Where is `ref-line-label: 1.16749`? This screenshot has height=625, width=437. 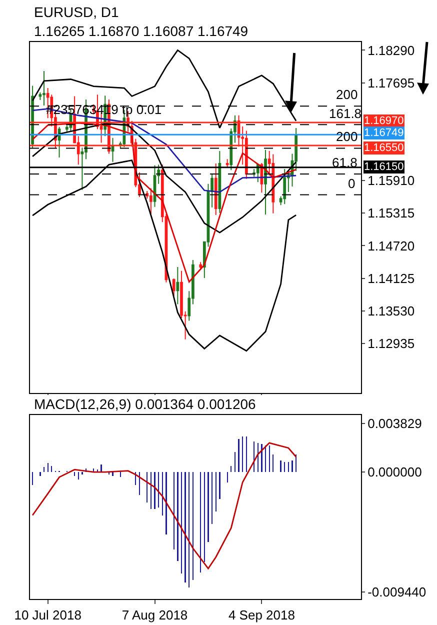 ref-line-label: 1.16749 is located at coordinates (384, 133).